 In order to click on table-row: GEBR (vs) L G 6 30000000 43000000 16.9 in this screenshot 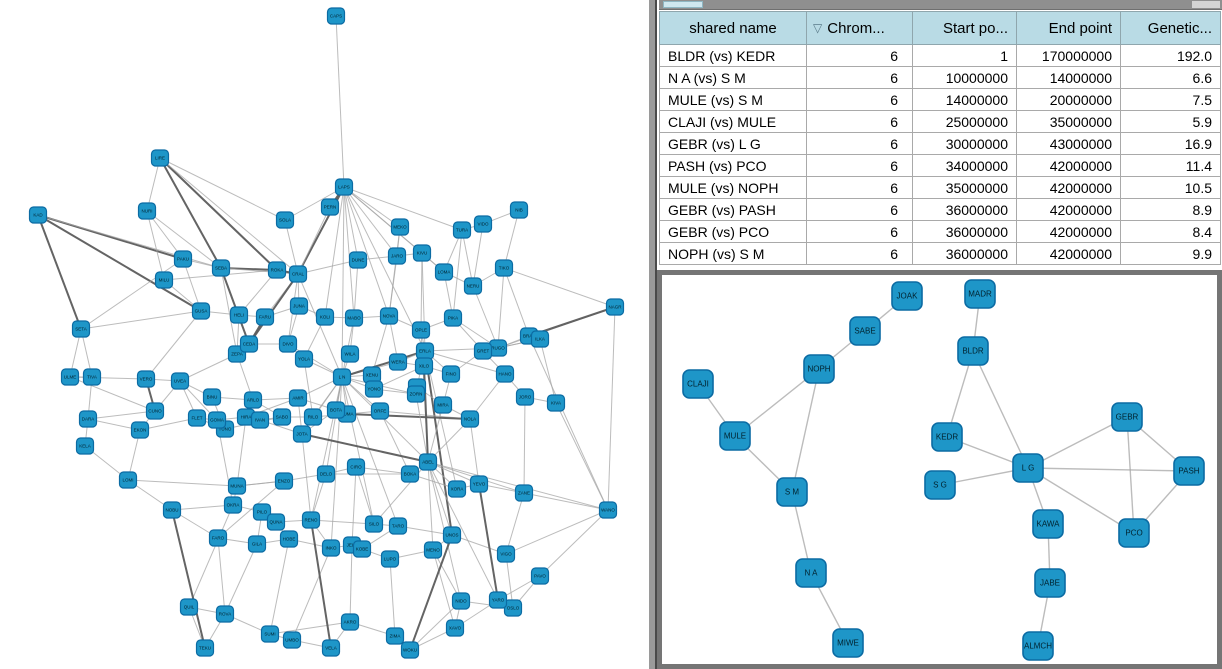, I will do `click(940, 143)`.